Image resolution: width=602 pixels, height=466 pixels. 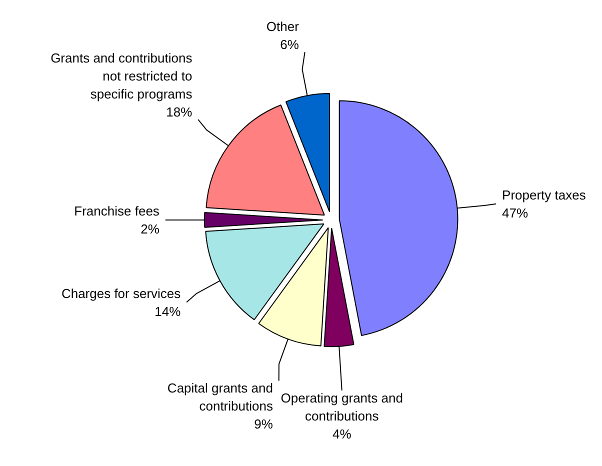 What do you see at coordinates (150, 228) in the screenshot?
I see `data-label: 2%` at bounding box center [150, 228].